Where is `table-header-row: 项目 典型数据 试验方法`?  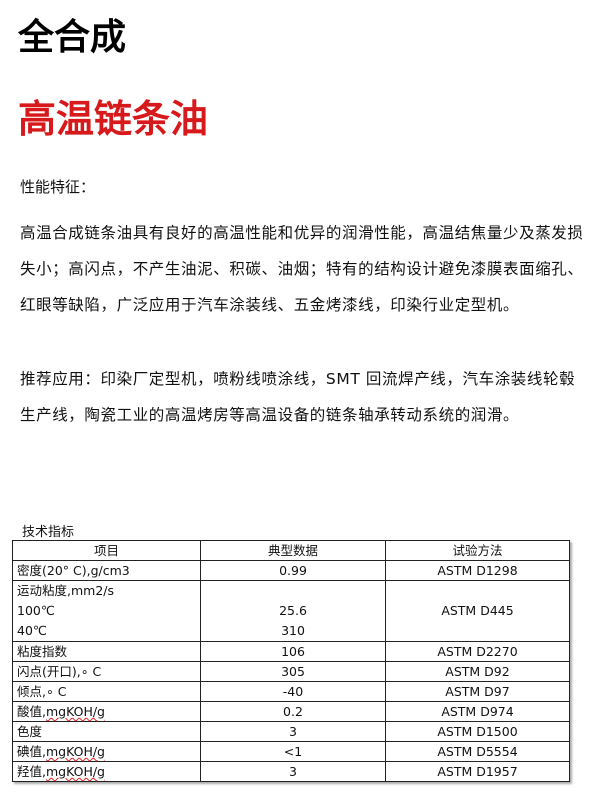 table-header-row: 项目 典型数据 试验方法 is located at coordinates (291, 550).